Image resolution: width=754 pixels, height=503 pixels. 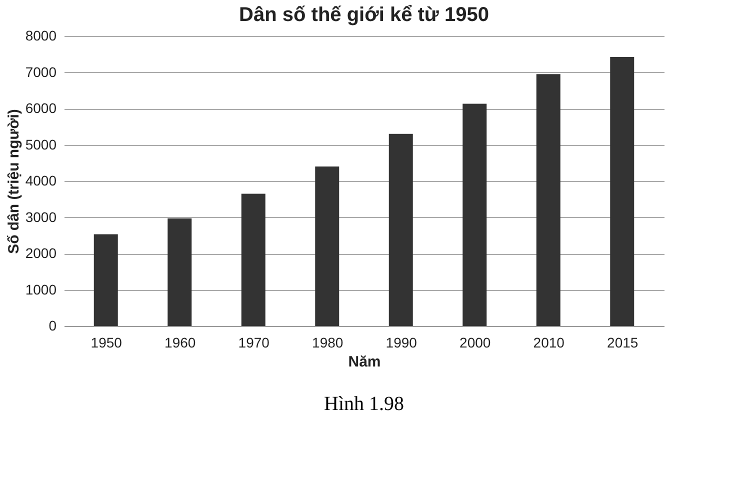 I want to click on text: Hình 1.98, so click(x=364, y=404).